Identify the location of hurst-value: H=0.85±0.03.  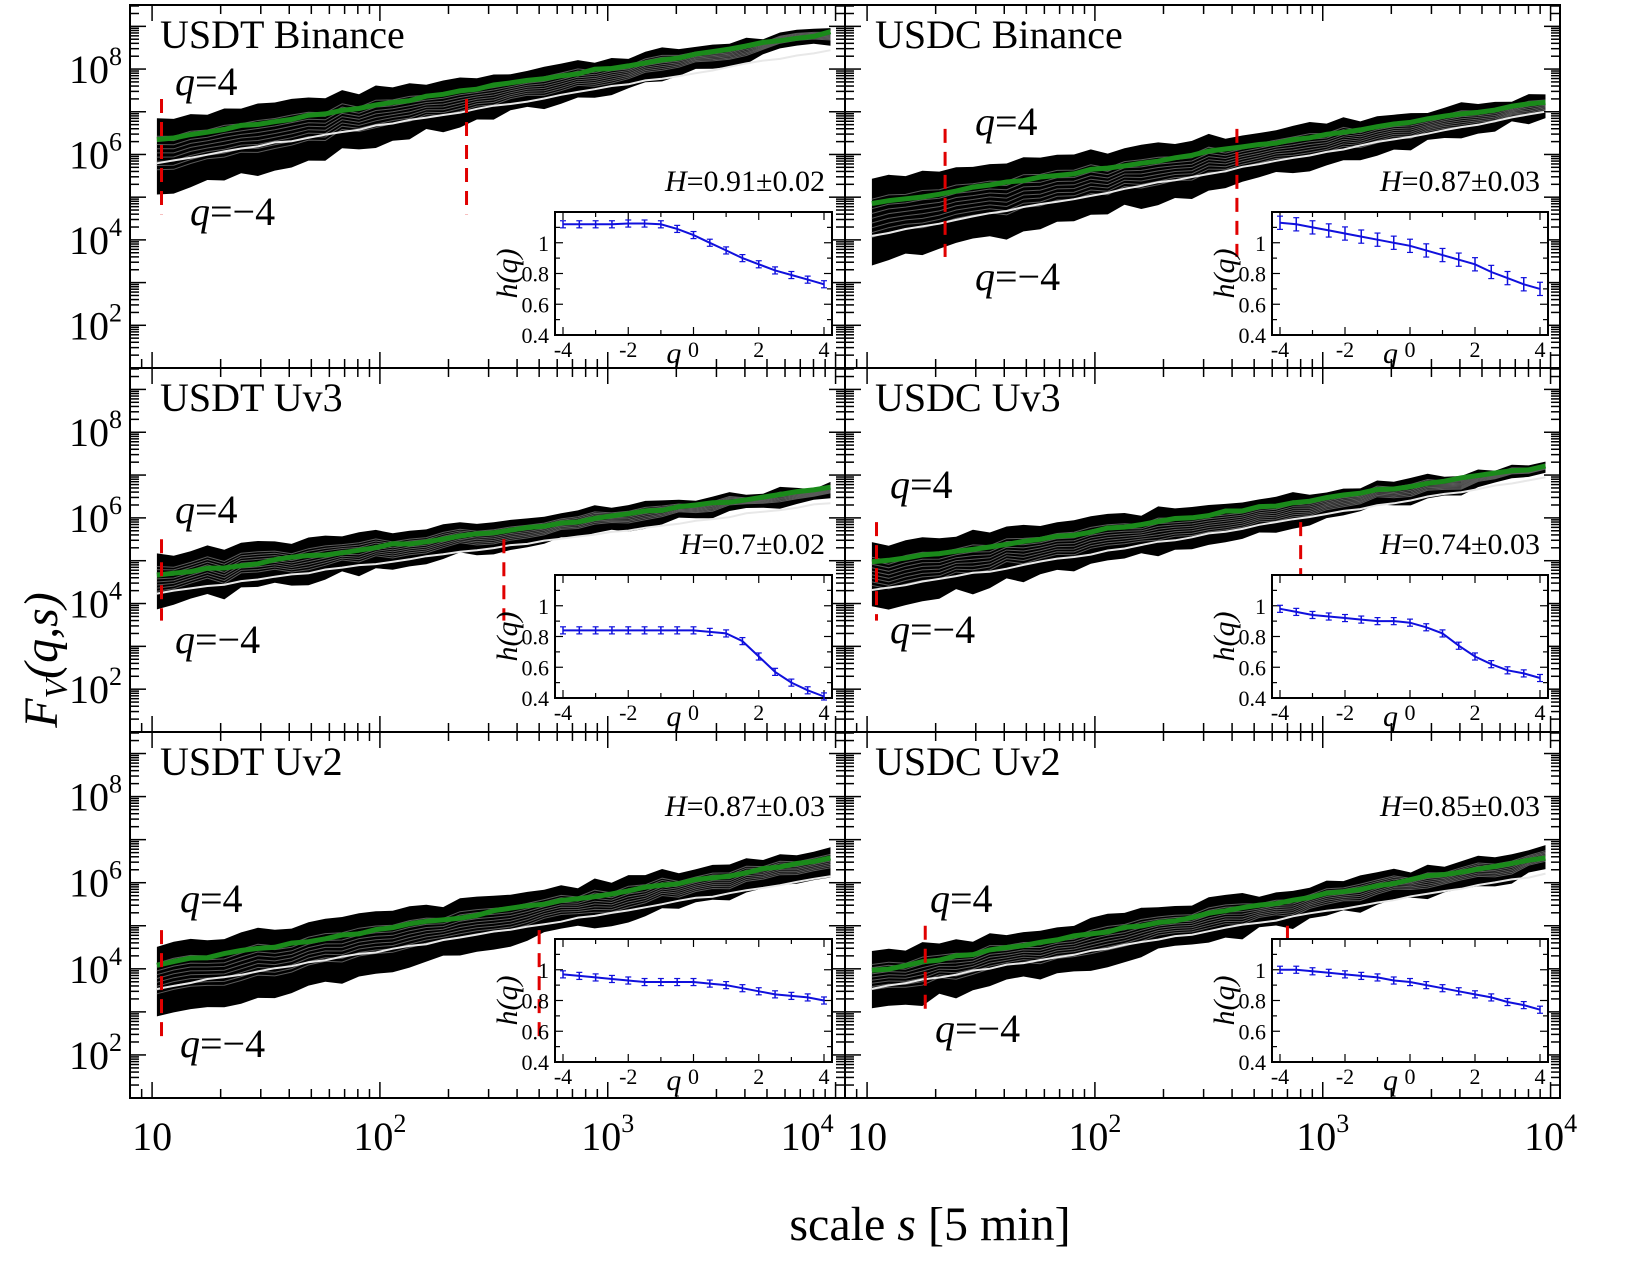
(1459, 806).